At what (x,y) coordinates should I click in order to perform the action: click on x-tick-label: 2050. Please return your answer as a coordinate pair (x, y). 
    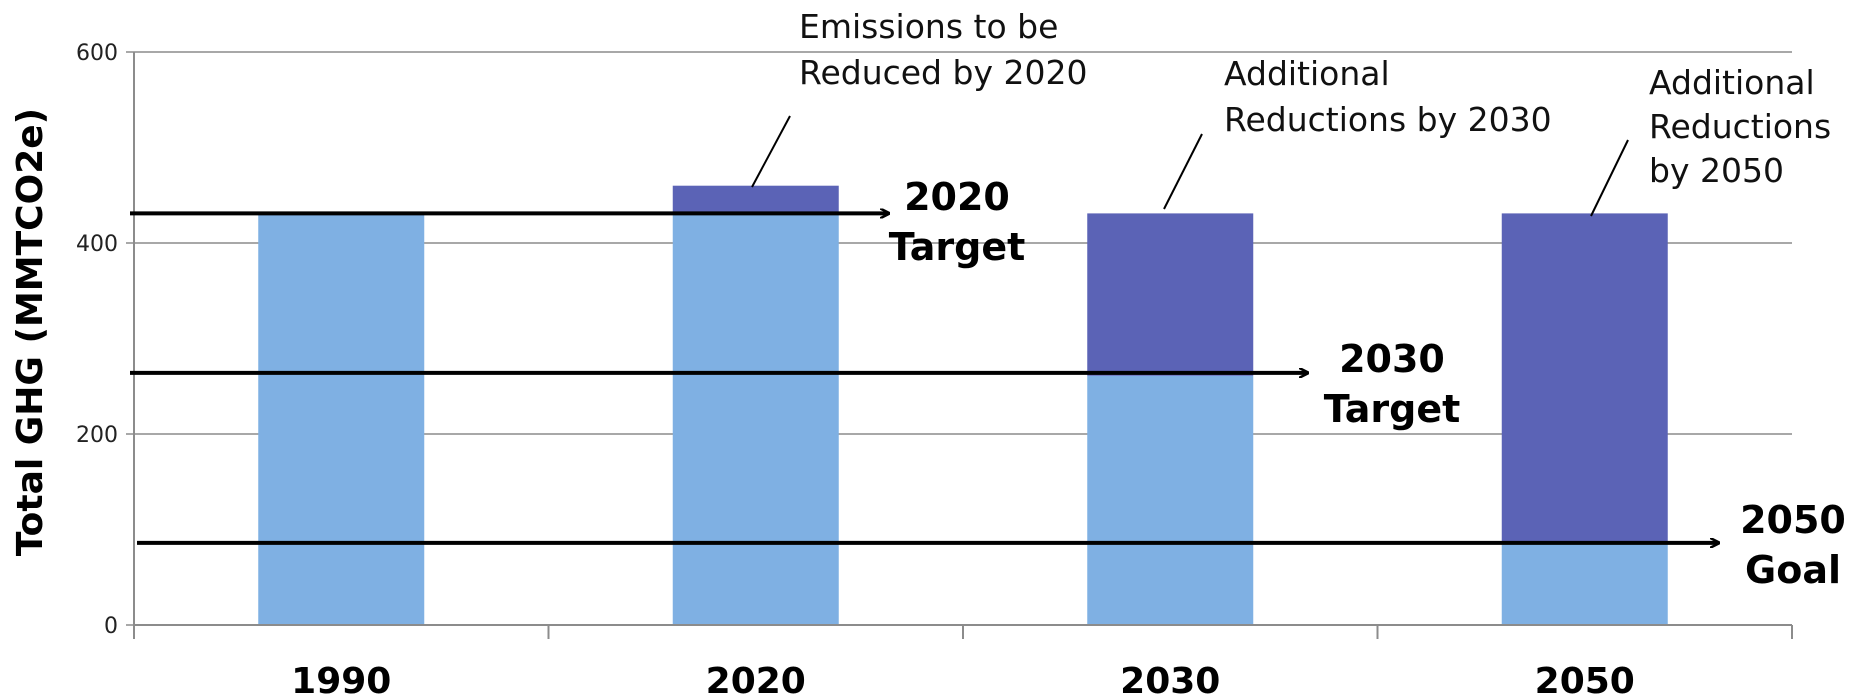
    Looking at the image, I should click on (1585, 680).